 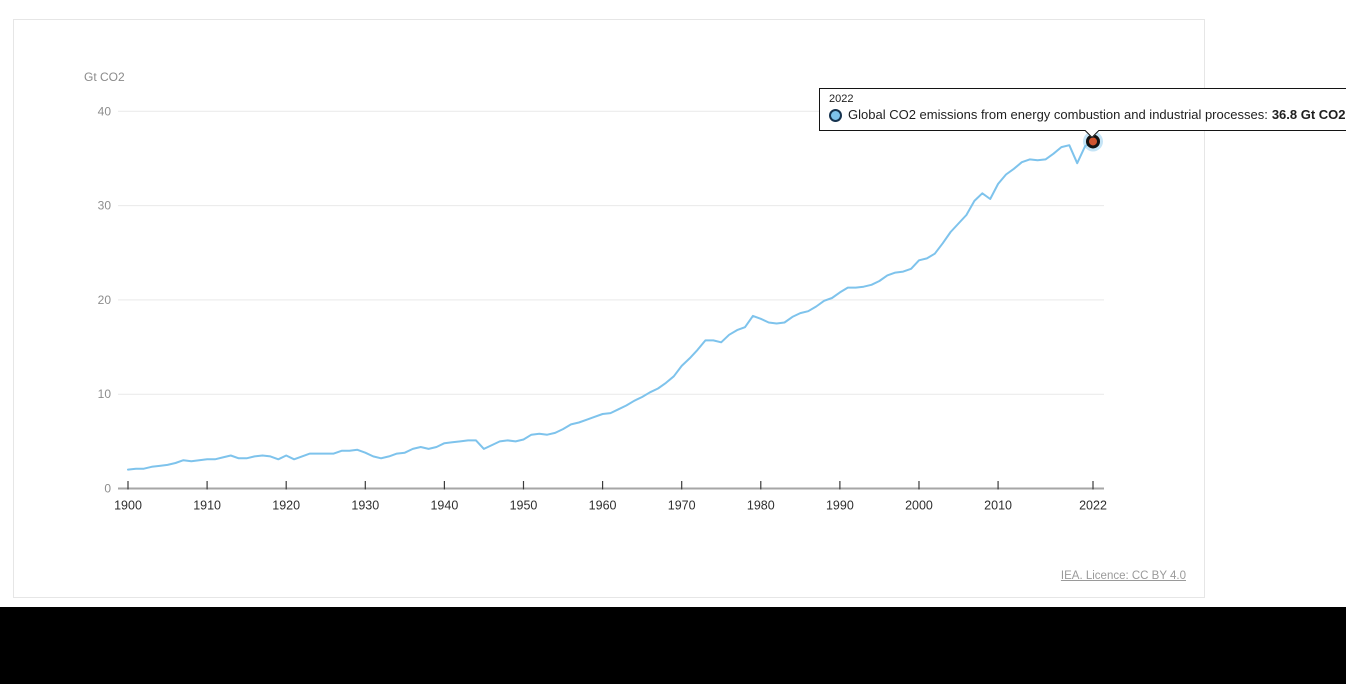 I want to click on x-tick-label: 1920, so click(x=286, y=506).